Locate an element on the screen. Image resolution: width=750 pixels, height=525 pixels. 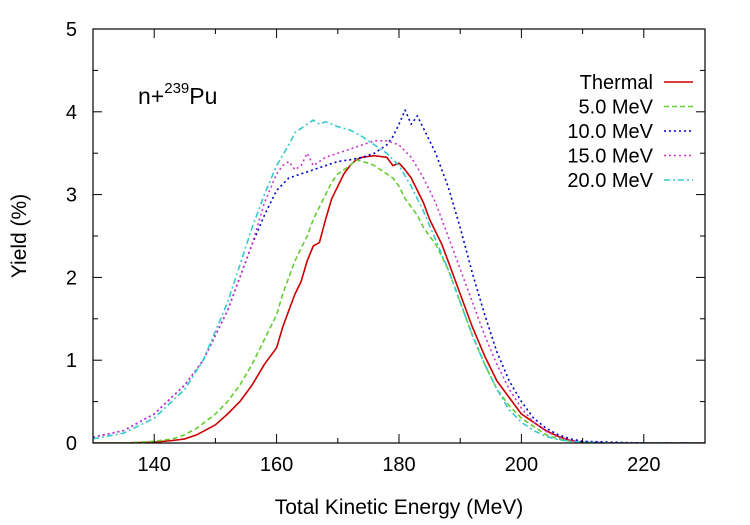
reaction-annotation: n+239Pu is located at coordinates (177, 94).